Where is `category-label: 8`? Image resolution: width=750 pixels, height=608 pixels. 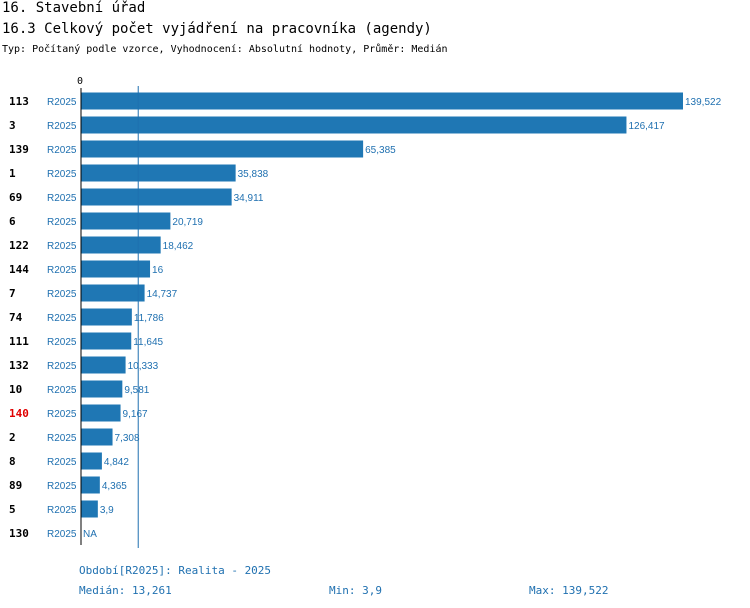 category-label: 8 is located at coordinates (12, 461).